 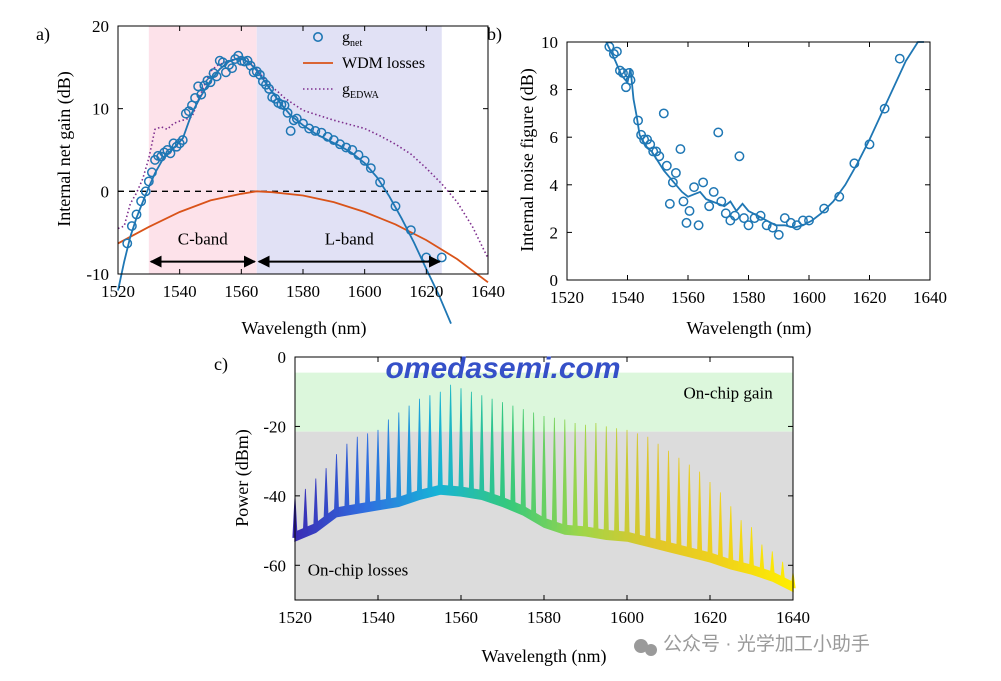 What do you see at coordinates (488, 291) in the screenshot?
I see `a-x-tick-label: 1640` at bounding box center [488, 291].